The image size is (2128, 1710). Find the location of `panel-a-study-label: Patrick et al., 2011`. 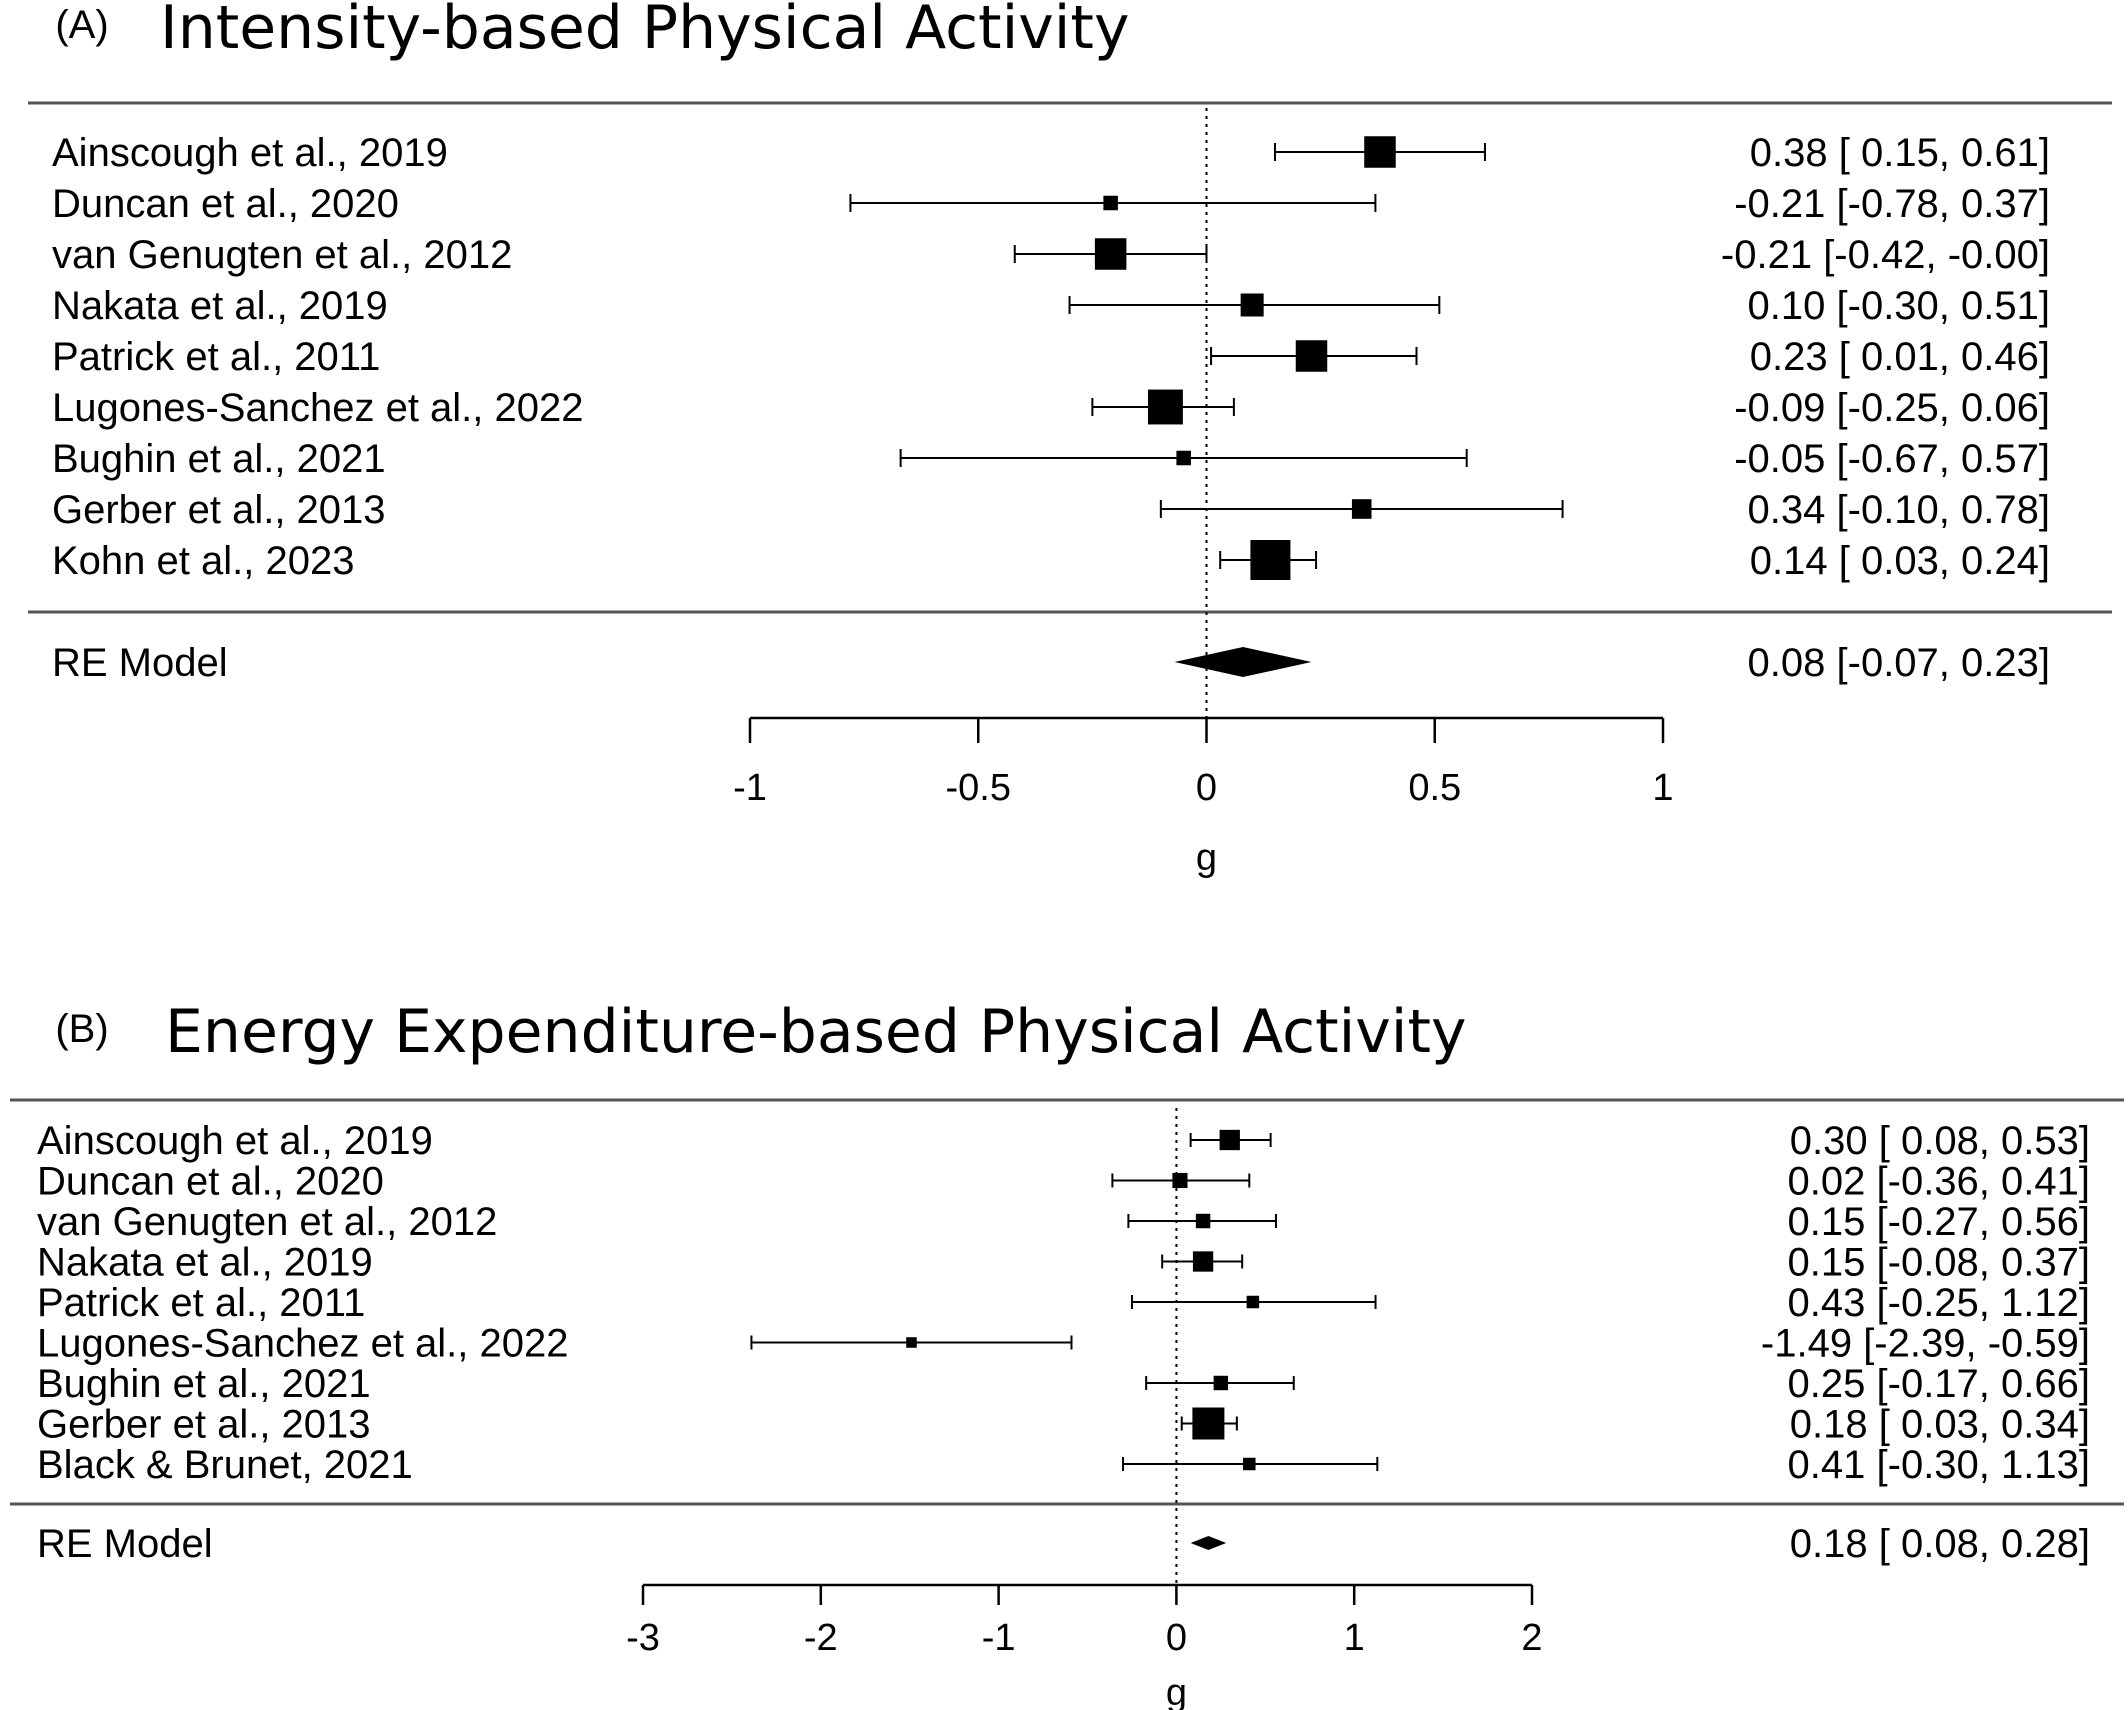

panel-a-study-label: Patrick et al., 2011 is located at coordinates (216, 357).